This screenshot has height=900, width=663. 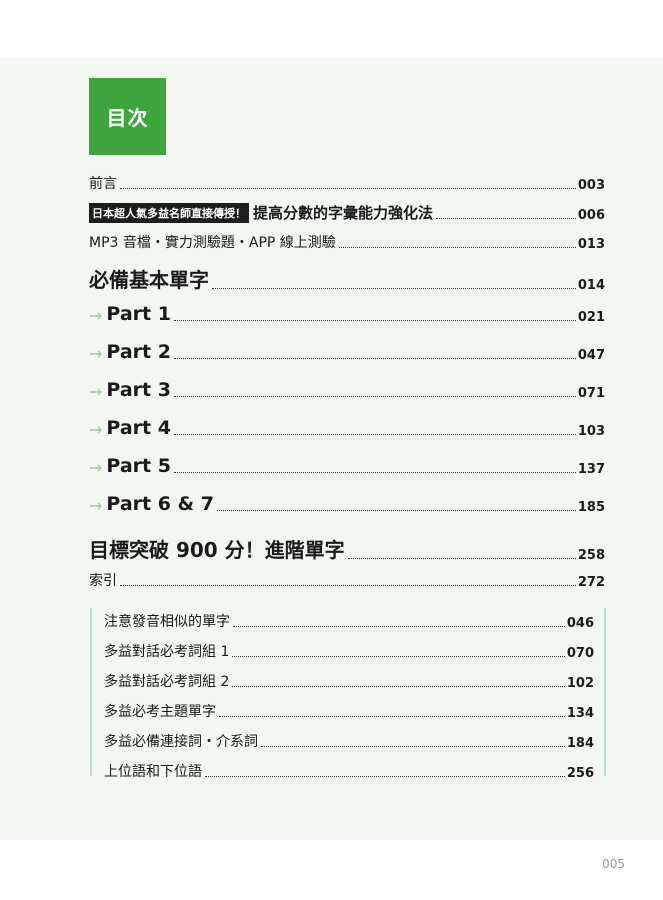 What do you see at coordinates (138, 466) in the screenshot?
I see `entry-title: Part 5` at bounding box center [138, 466].